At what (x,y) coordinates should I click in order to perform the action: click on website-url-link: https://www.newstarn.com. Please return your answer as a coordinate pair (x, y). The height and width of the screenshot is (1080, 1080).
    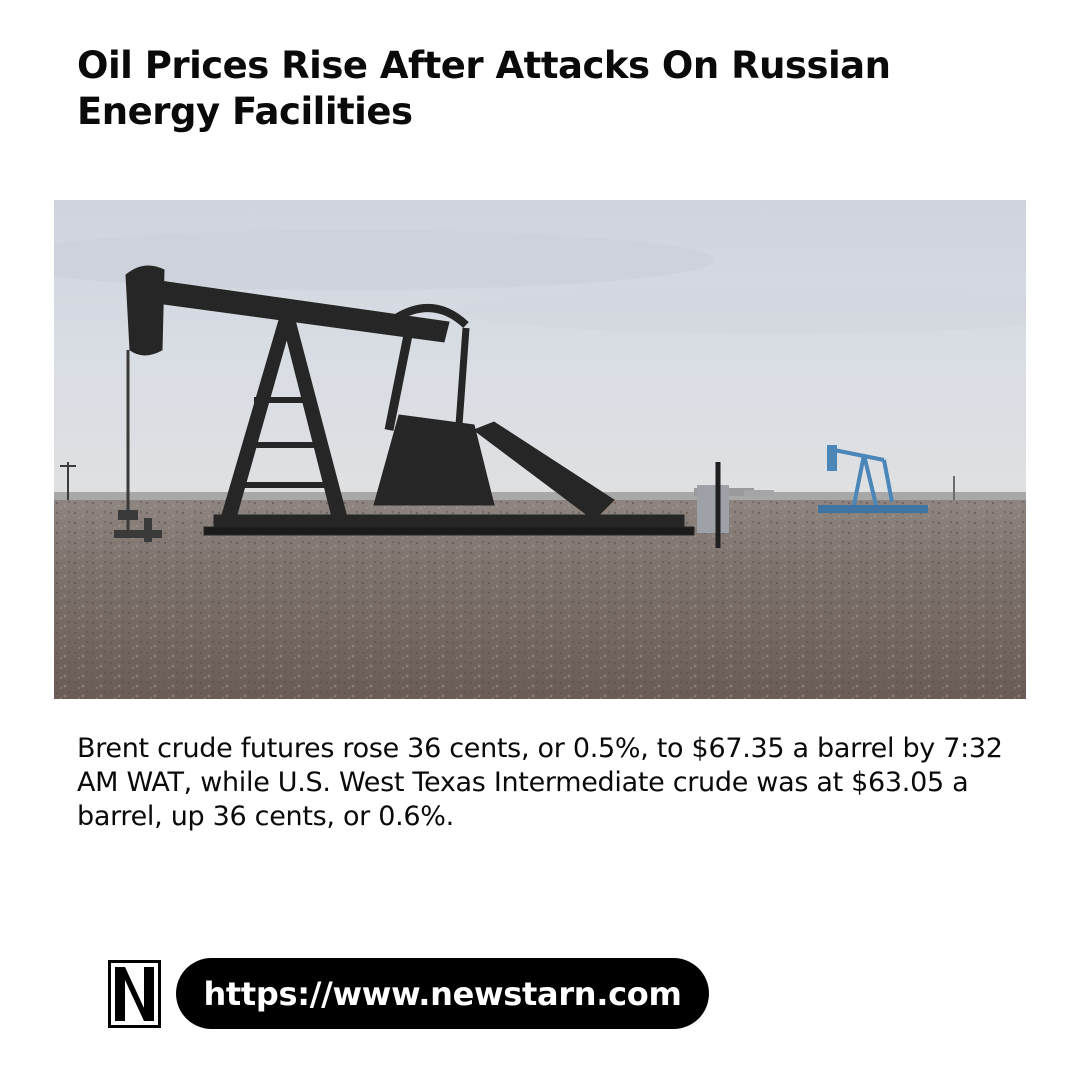
    Looking at the image, I should click on (442, 993).